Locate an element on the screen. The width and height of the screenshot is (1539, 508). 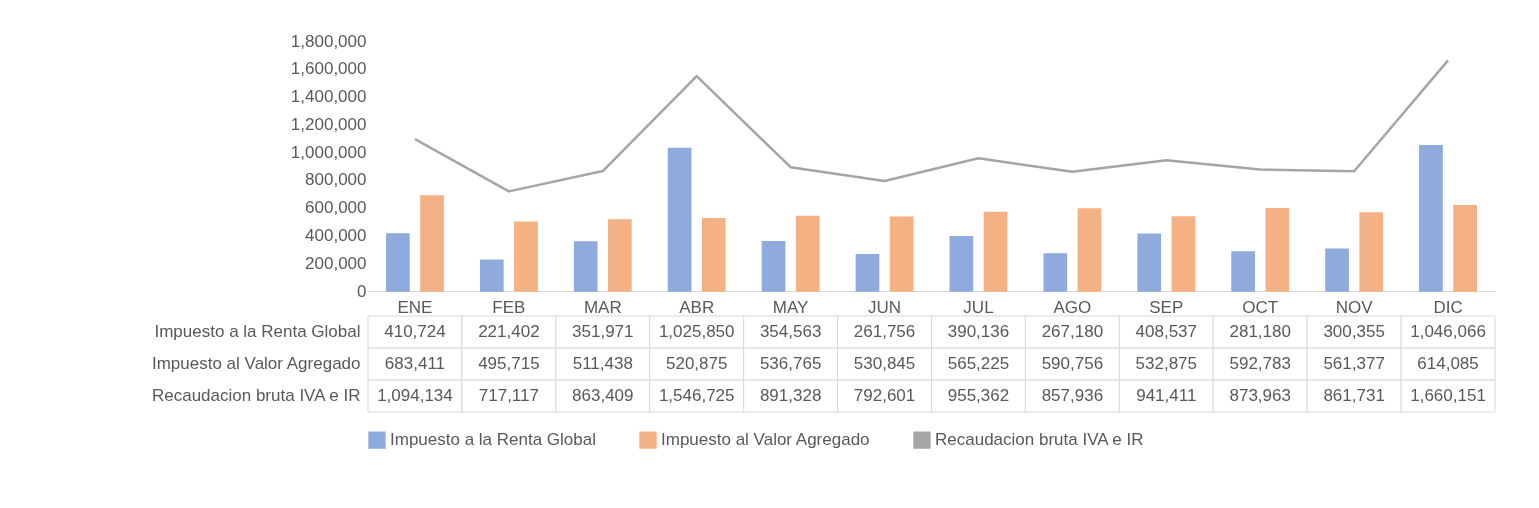
data-label: 351,971 is located at coordinates (603, 331).